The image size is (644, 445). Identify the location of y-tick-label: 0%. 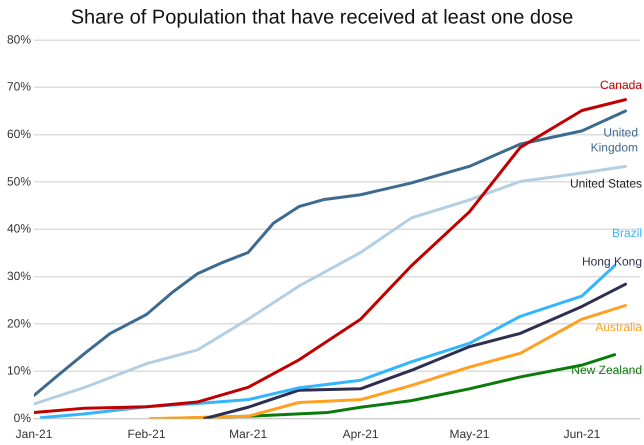
(23, 417).